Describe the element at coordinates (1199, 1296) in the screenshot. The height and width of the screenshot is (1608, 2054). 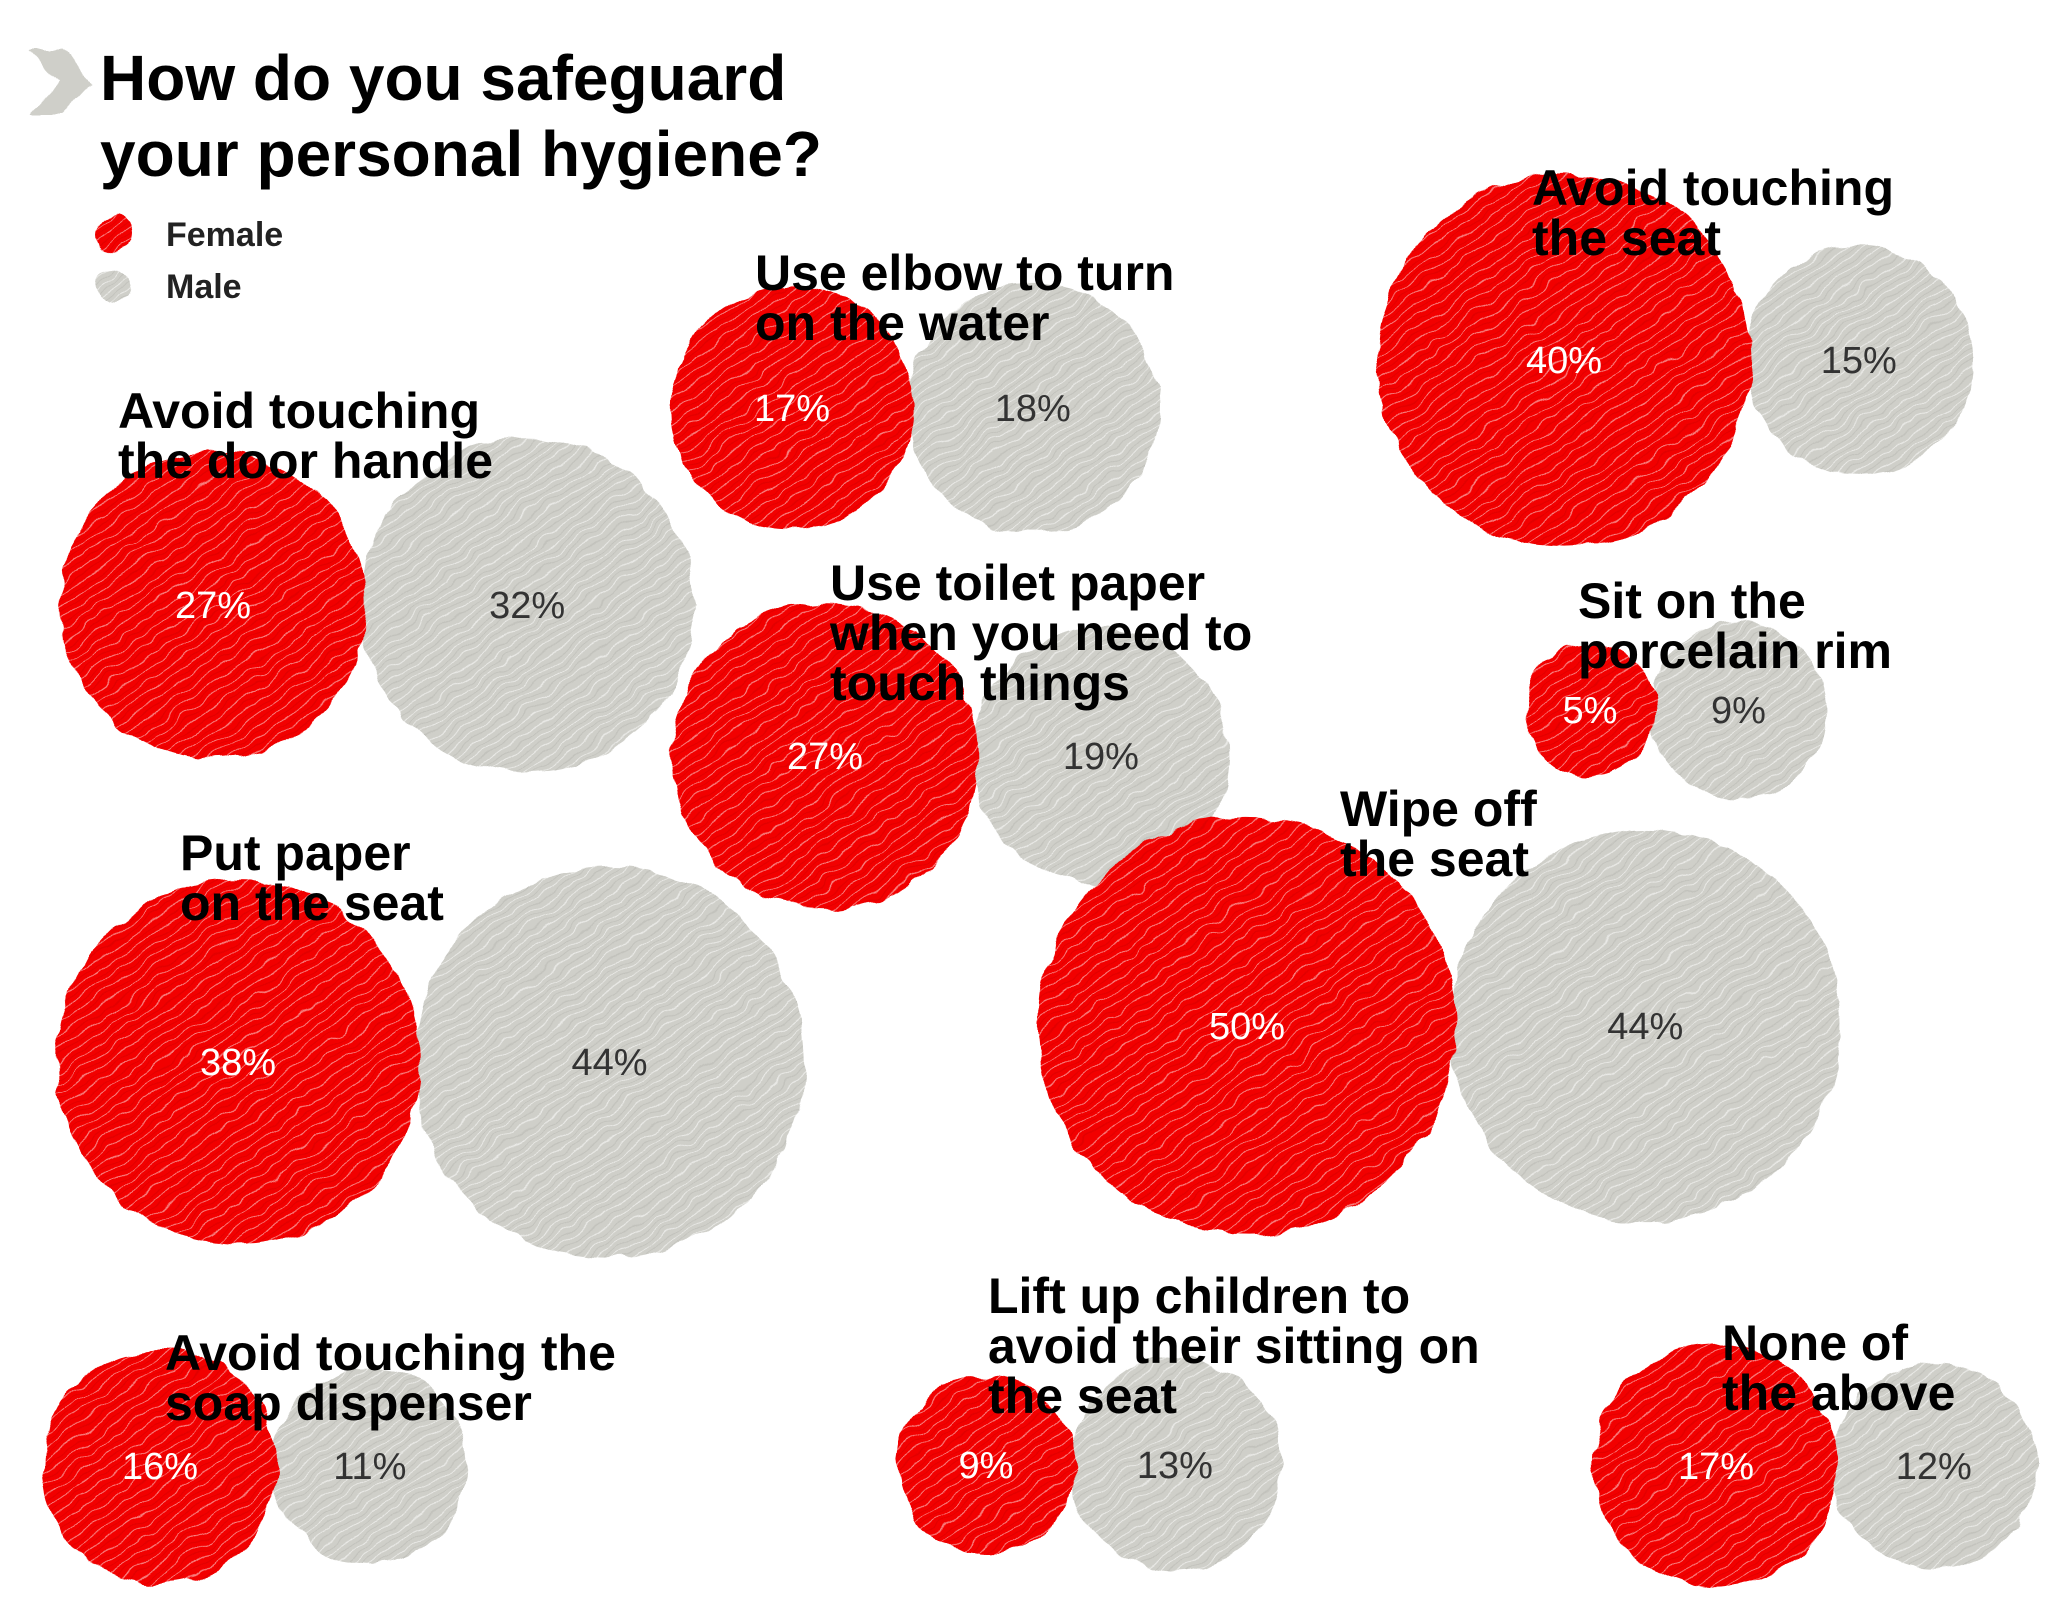
I see `group-label-line: Lift up children to` at that location.